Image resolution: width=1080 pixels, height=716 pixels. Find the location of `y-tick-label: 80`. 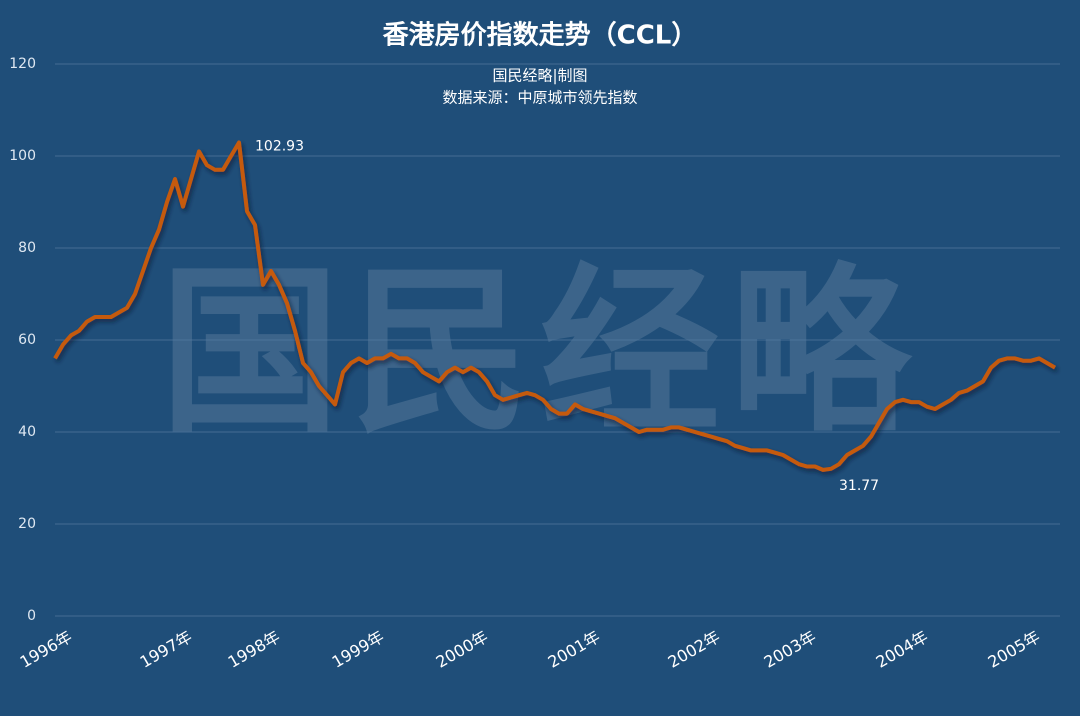

y-tick-label: 80 is located at coordinates (27, 248).